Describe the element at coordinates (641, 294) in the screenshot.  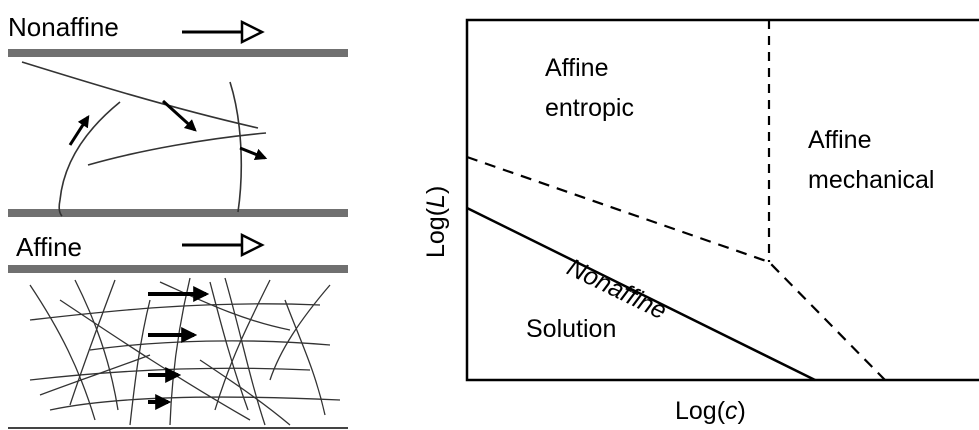
I see `solution-boundary` at that location.